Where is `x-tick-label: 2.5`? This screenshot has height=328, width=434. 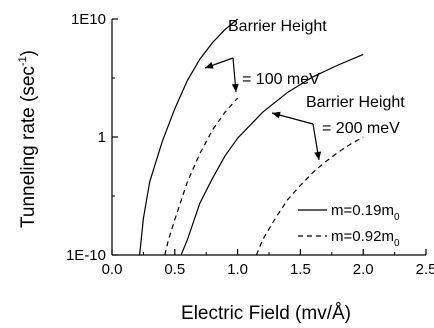
x-tick-label: 2.5 is located at coordinates (425, 269).